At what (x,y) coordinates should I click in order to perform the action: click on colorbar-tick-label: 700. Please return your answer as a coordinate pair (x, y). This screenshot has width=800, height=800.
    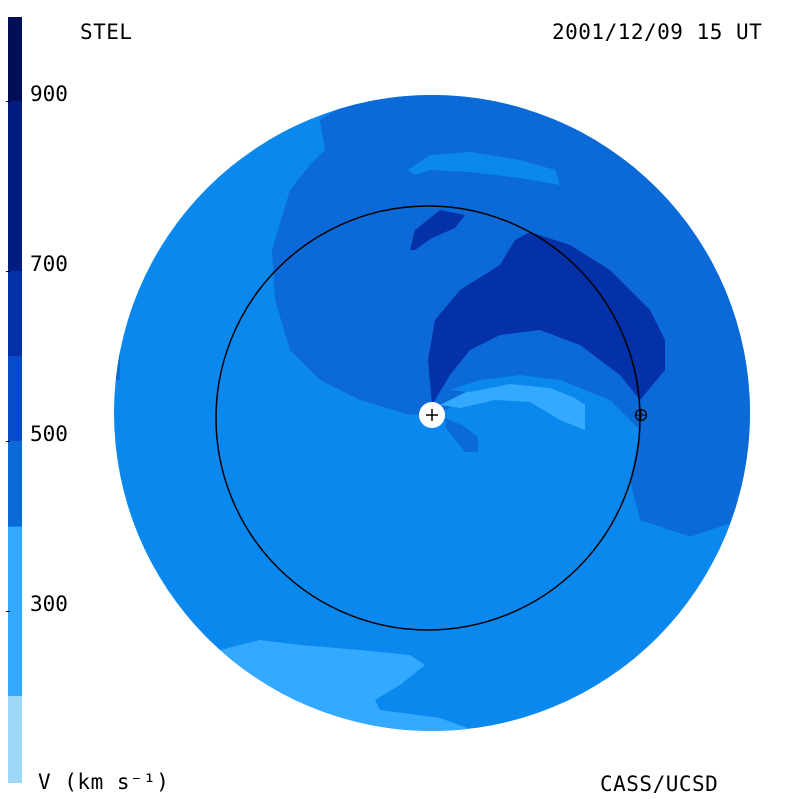
    Looking at the image, I should click on (49, 264).